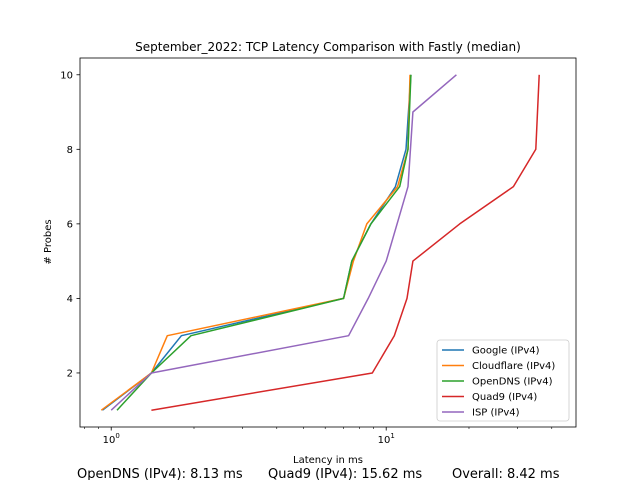 The height and width of the screenshot is (480, 640). What do you see at coordinates (504, 397) in the screenshot?
I see `legend-label-3: Quad9 (IPv4)` at bounding box center [504, 397].